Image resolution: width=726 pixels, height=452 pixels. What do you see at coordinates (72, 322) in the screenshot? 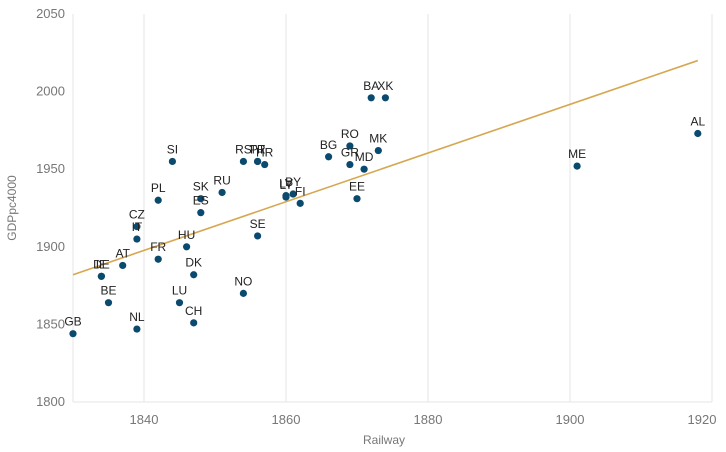
I see `point-label-gb: GB` at bounding box center [72, 322].